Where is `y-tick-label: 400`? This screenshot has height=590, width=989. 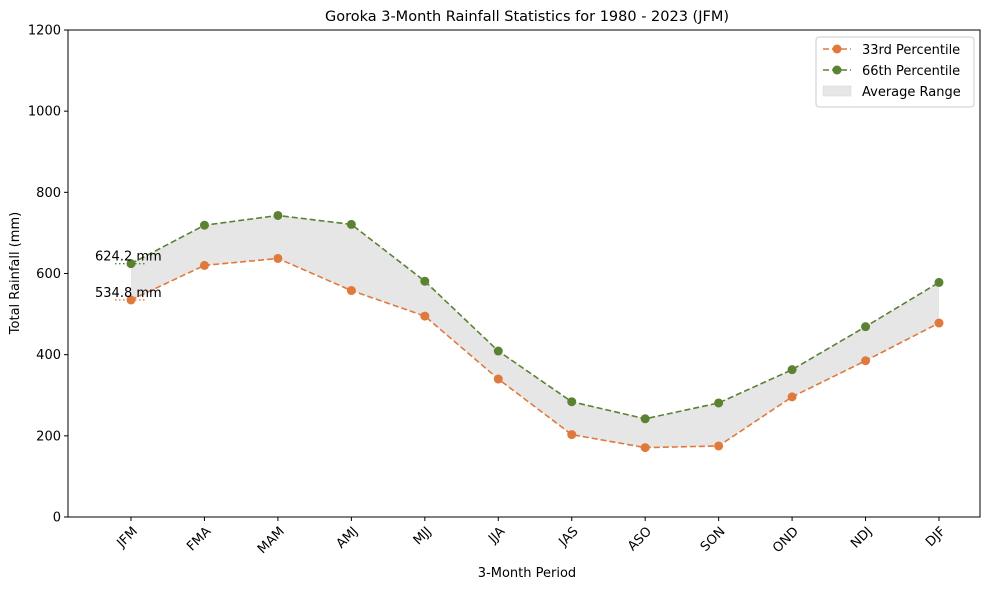 y-tick-label: 400 is located at coordinates (48, 355).